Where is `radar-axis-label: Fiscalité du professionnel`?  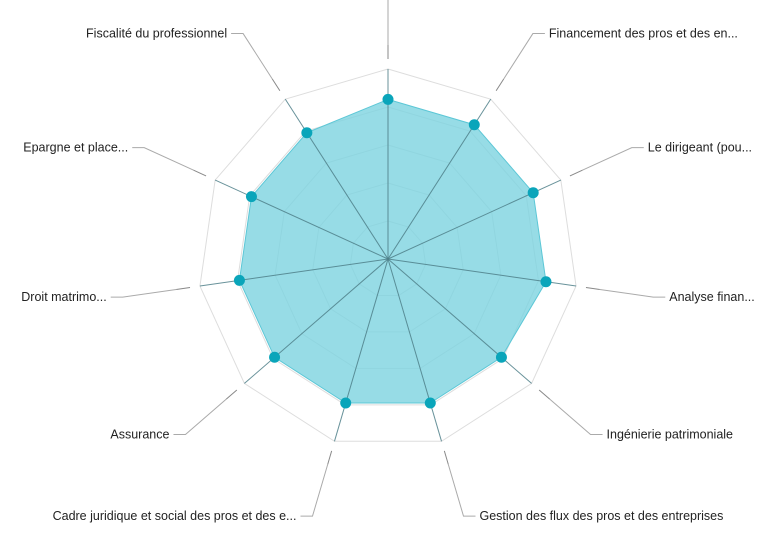
radar-axis-label: Fiscalité du professionnel is located at coordinates (156, 34).